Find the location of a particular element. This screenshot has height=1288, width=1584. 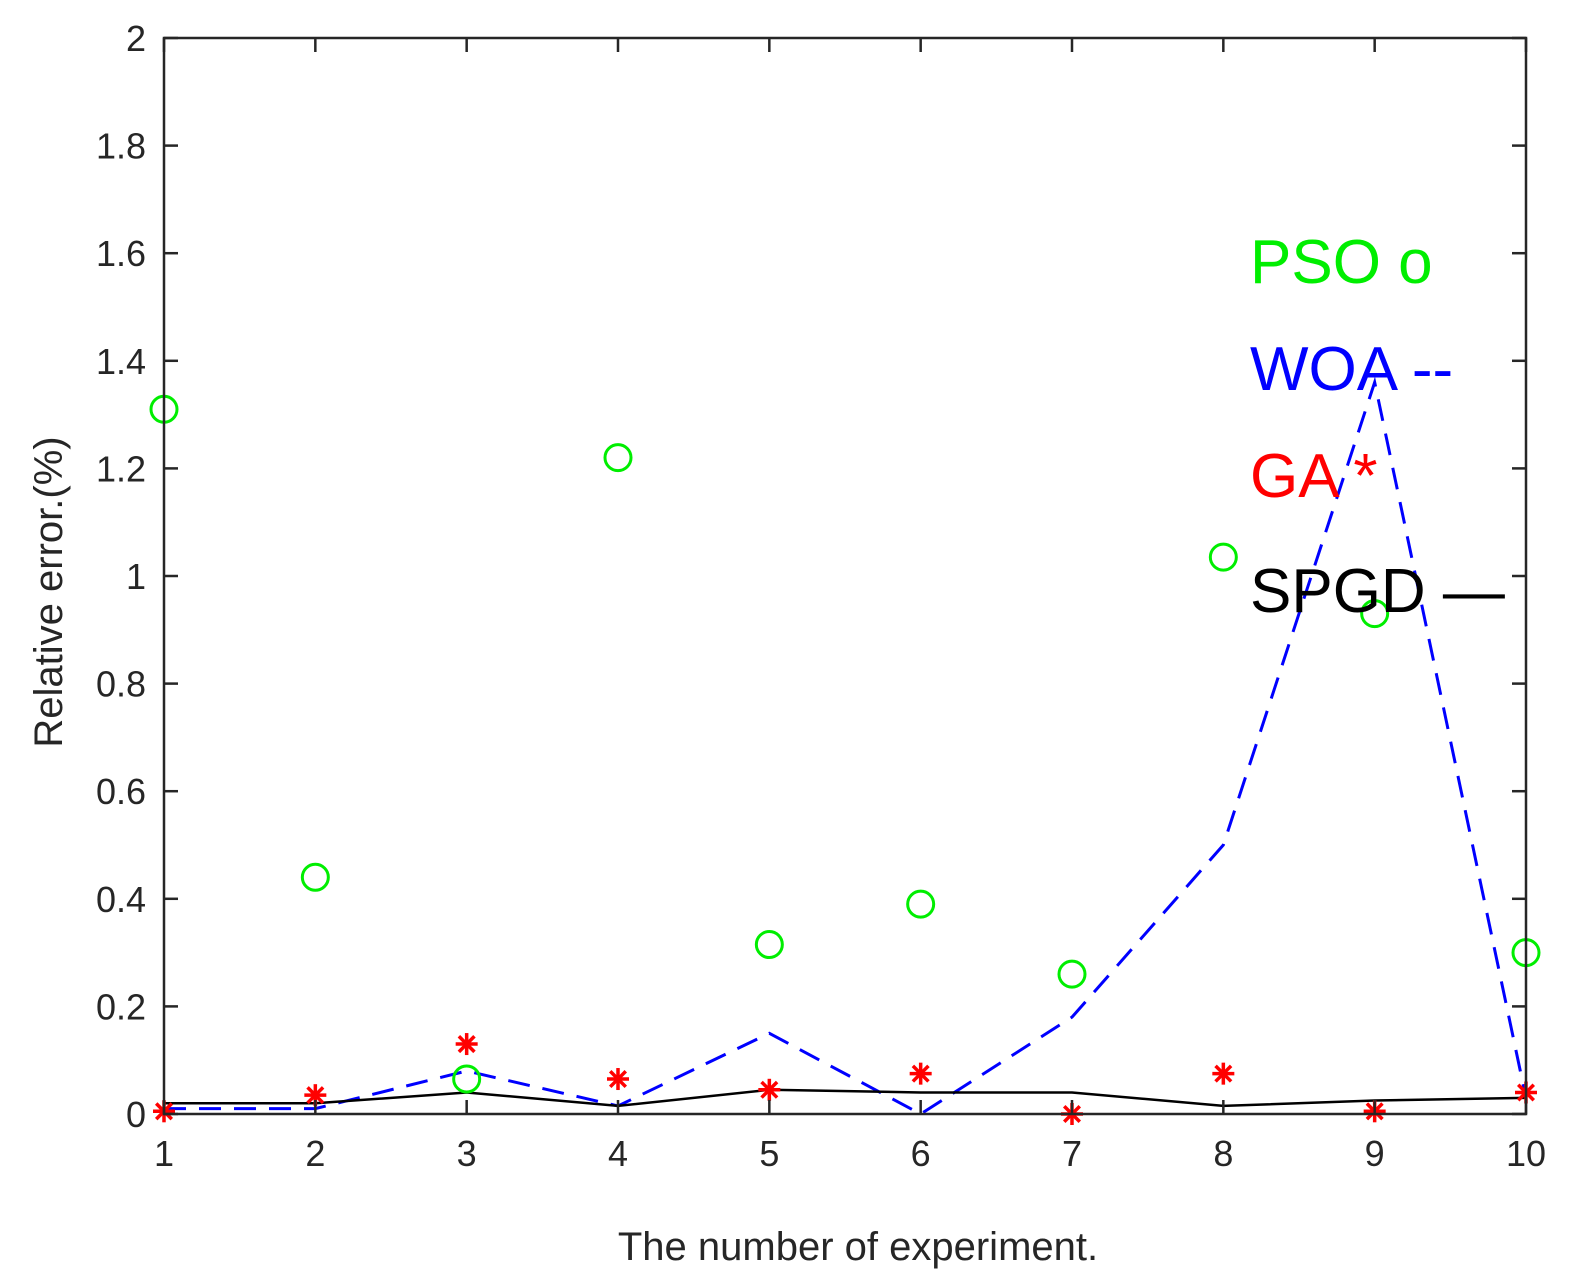

x-tick-label: 3 is located at coordinates (467, 1153).